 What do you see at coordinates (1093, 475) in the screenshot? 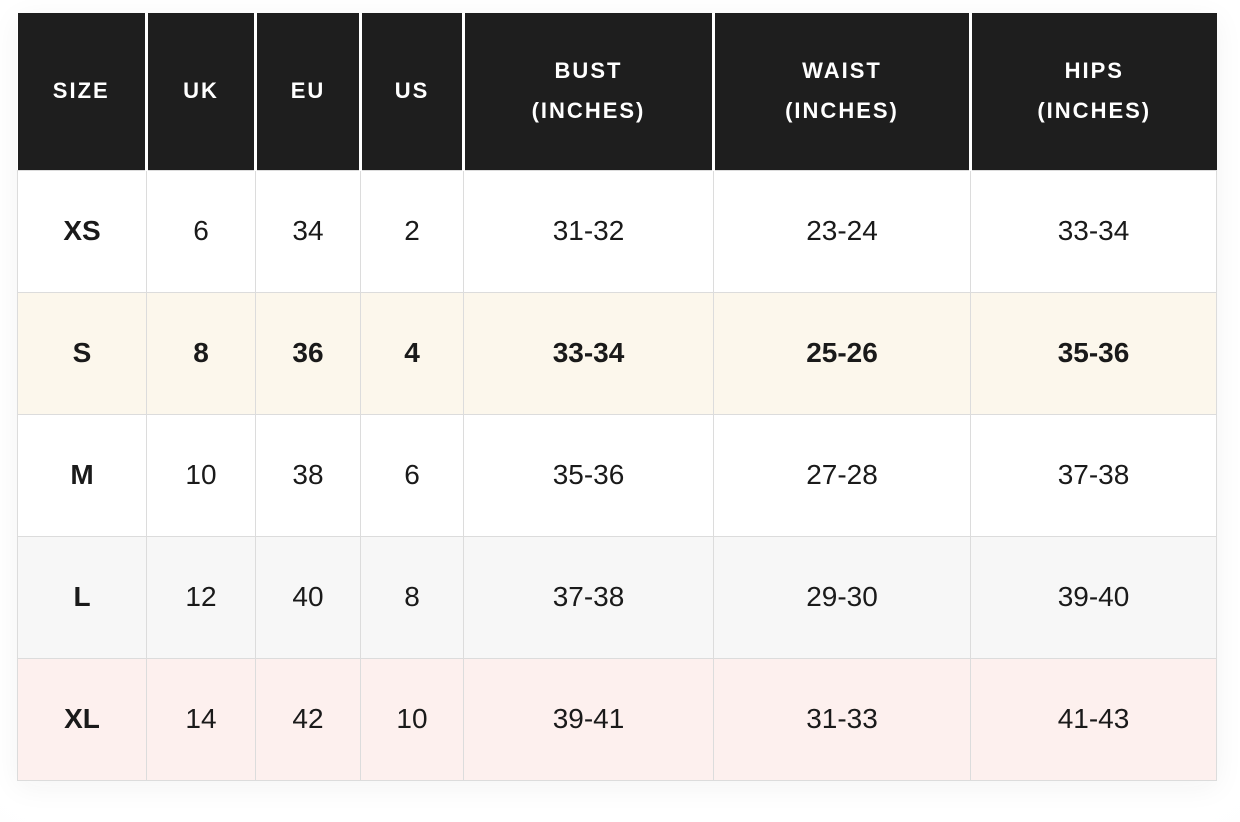
I see `hips-value: 37-38` at bounding box center [1093, 475].